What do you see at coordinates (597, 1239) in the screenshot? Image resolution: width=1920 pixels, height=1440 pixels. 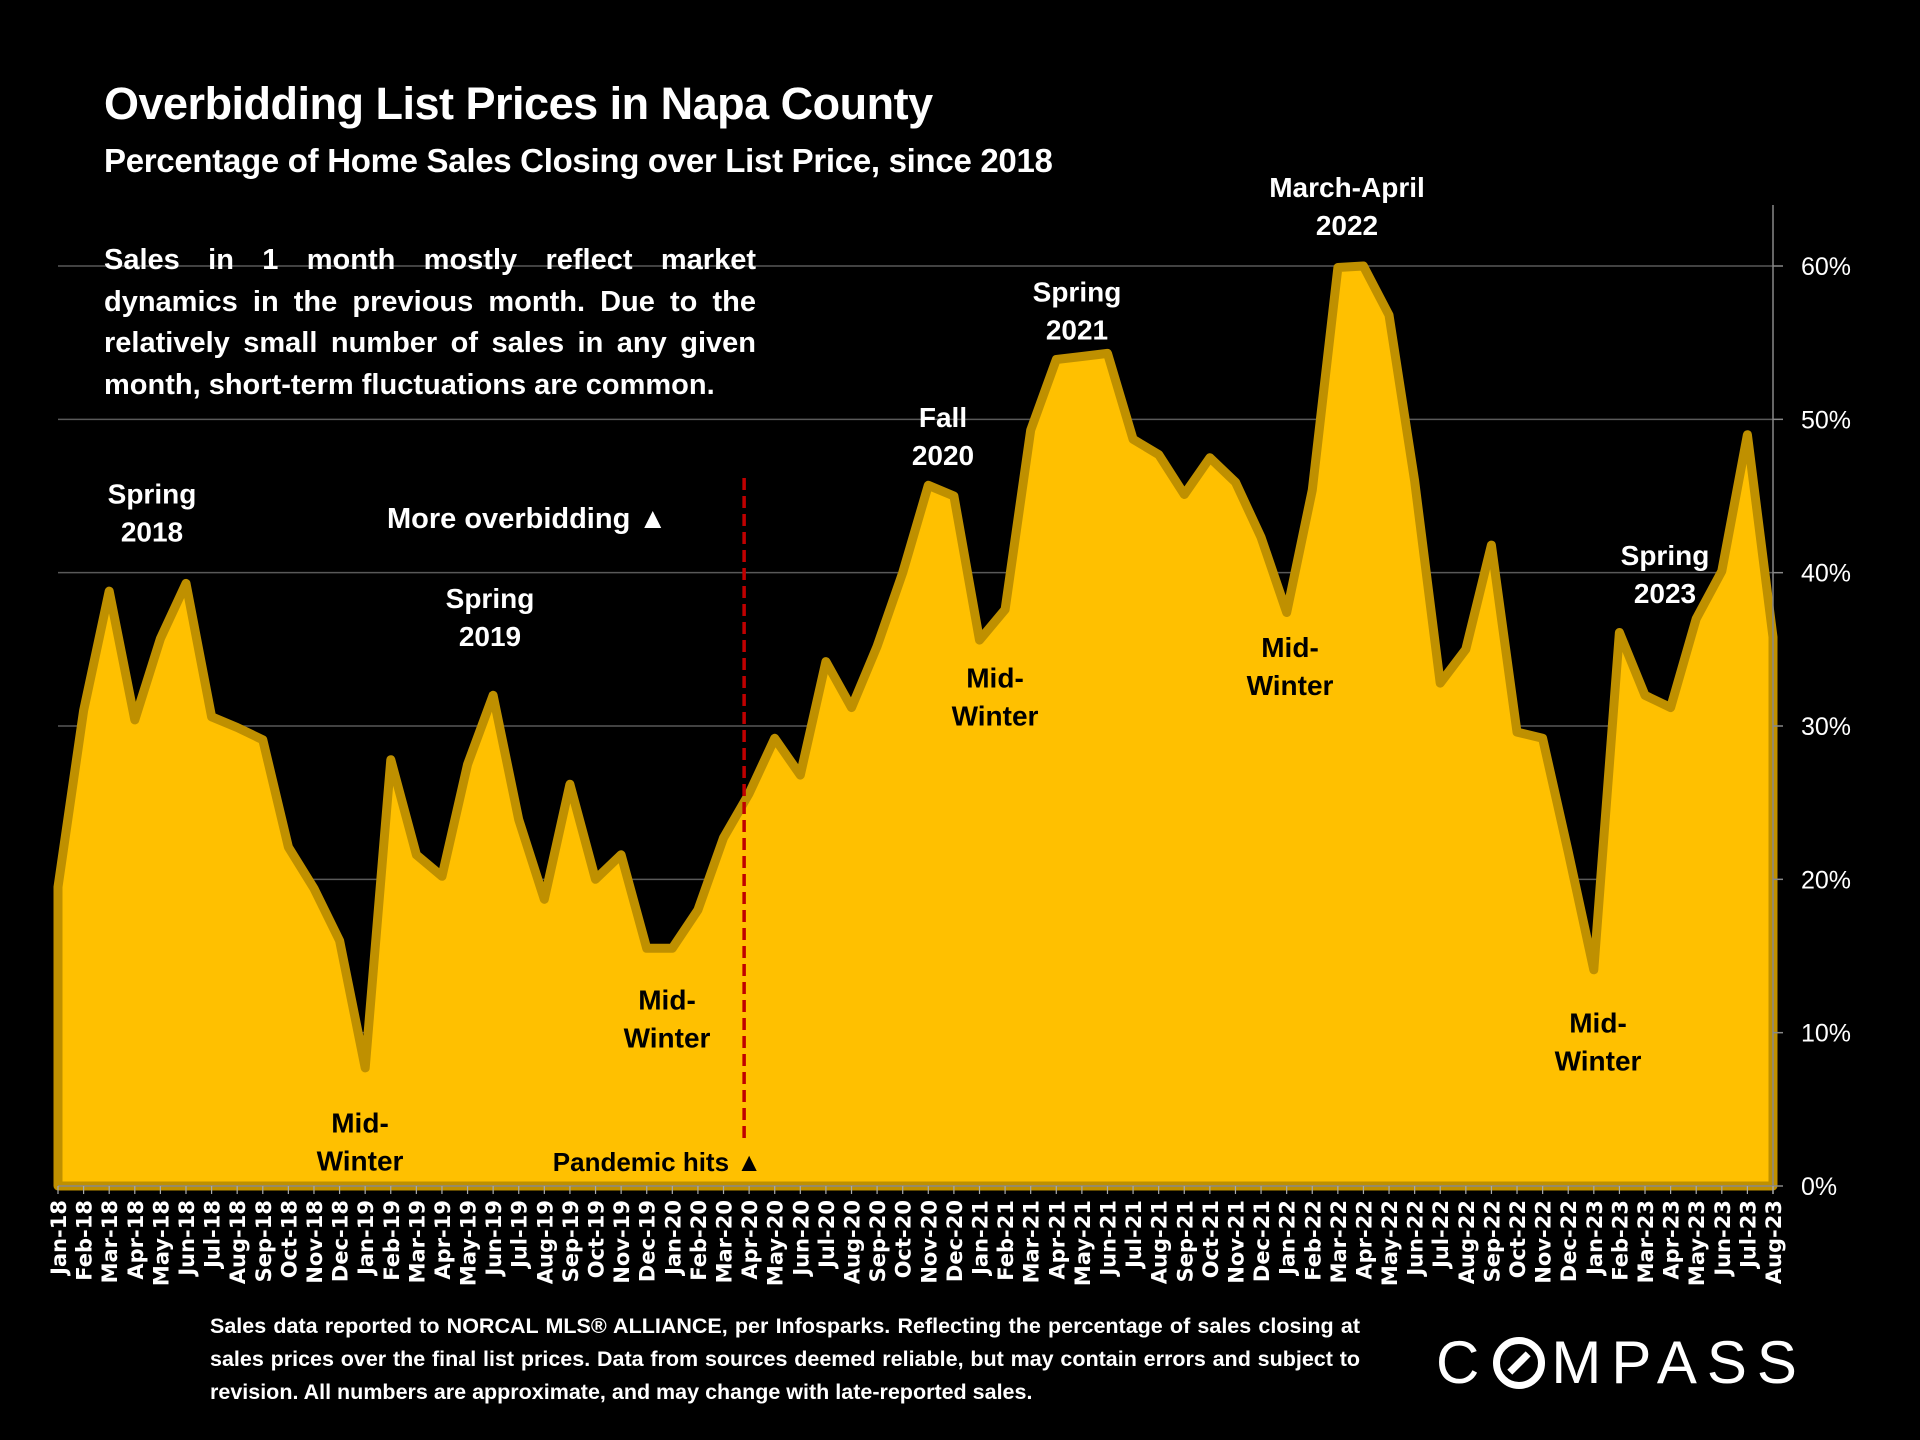 I see `x-tick-label: Oct-19` at bounding box center [597, 1239].